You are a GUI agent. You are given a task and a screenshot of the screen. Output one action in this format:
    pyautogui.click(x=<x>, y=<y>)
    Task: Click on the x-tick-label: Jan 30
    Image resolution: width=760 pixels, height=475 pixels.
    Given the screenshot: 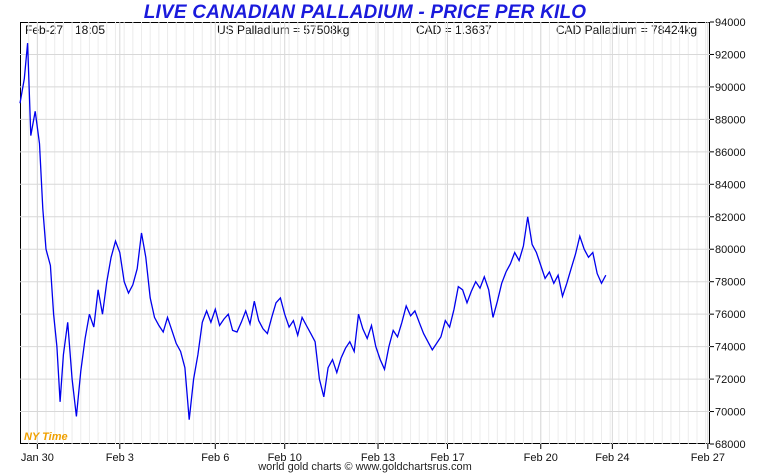 What is the action you would take?
    pyautogui.click(x=37, y=458)
    